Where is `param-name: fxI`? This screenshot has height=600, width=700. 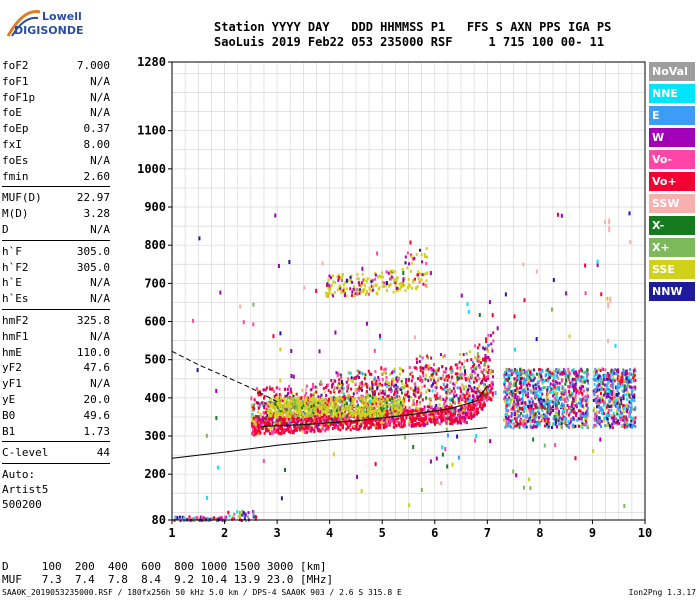
param-name: fxI is located at coordinates (12, 144).